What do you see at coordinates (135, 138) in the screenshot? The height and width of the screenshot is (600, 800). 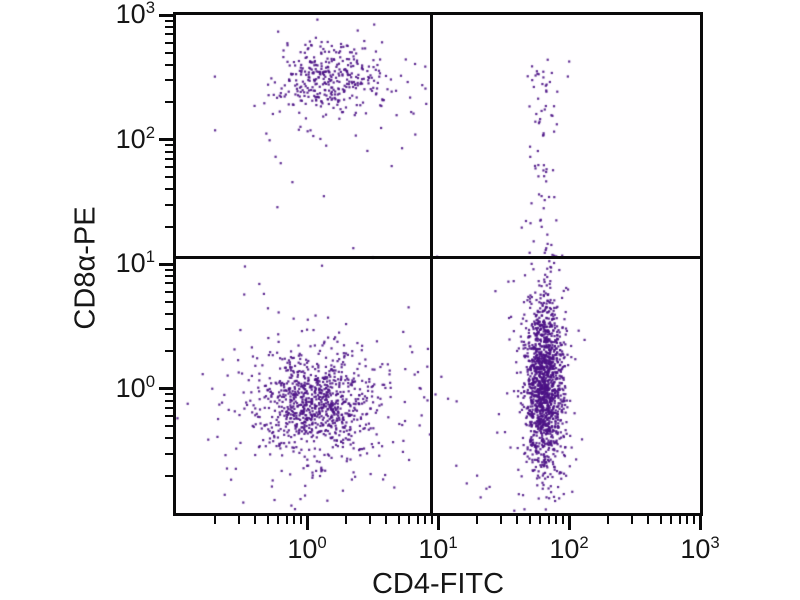 I see `y-axis-tick-label: 10²` at bounding box center [135, 138].